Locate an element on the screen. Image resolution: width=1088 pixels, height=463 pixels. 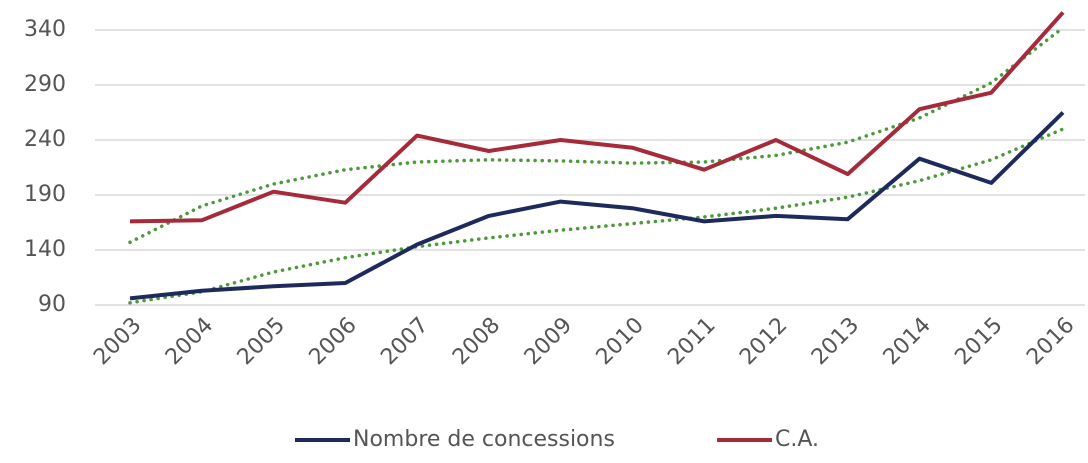
y-tick-label: 140 is located at coordinates (45, 249).